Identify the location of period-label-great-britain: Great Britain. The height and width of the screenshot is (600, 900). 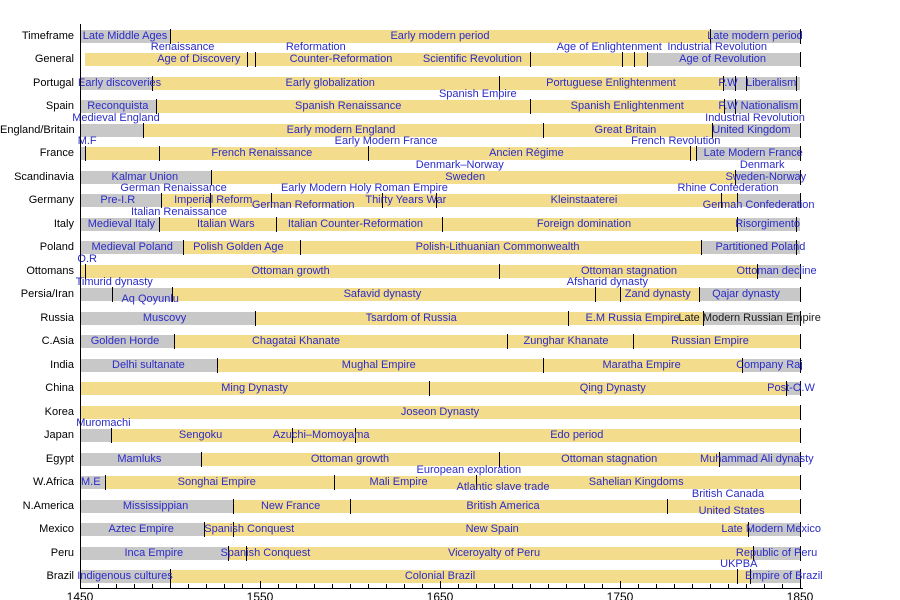
(625, 129).